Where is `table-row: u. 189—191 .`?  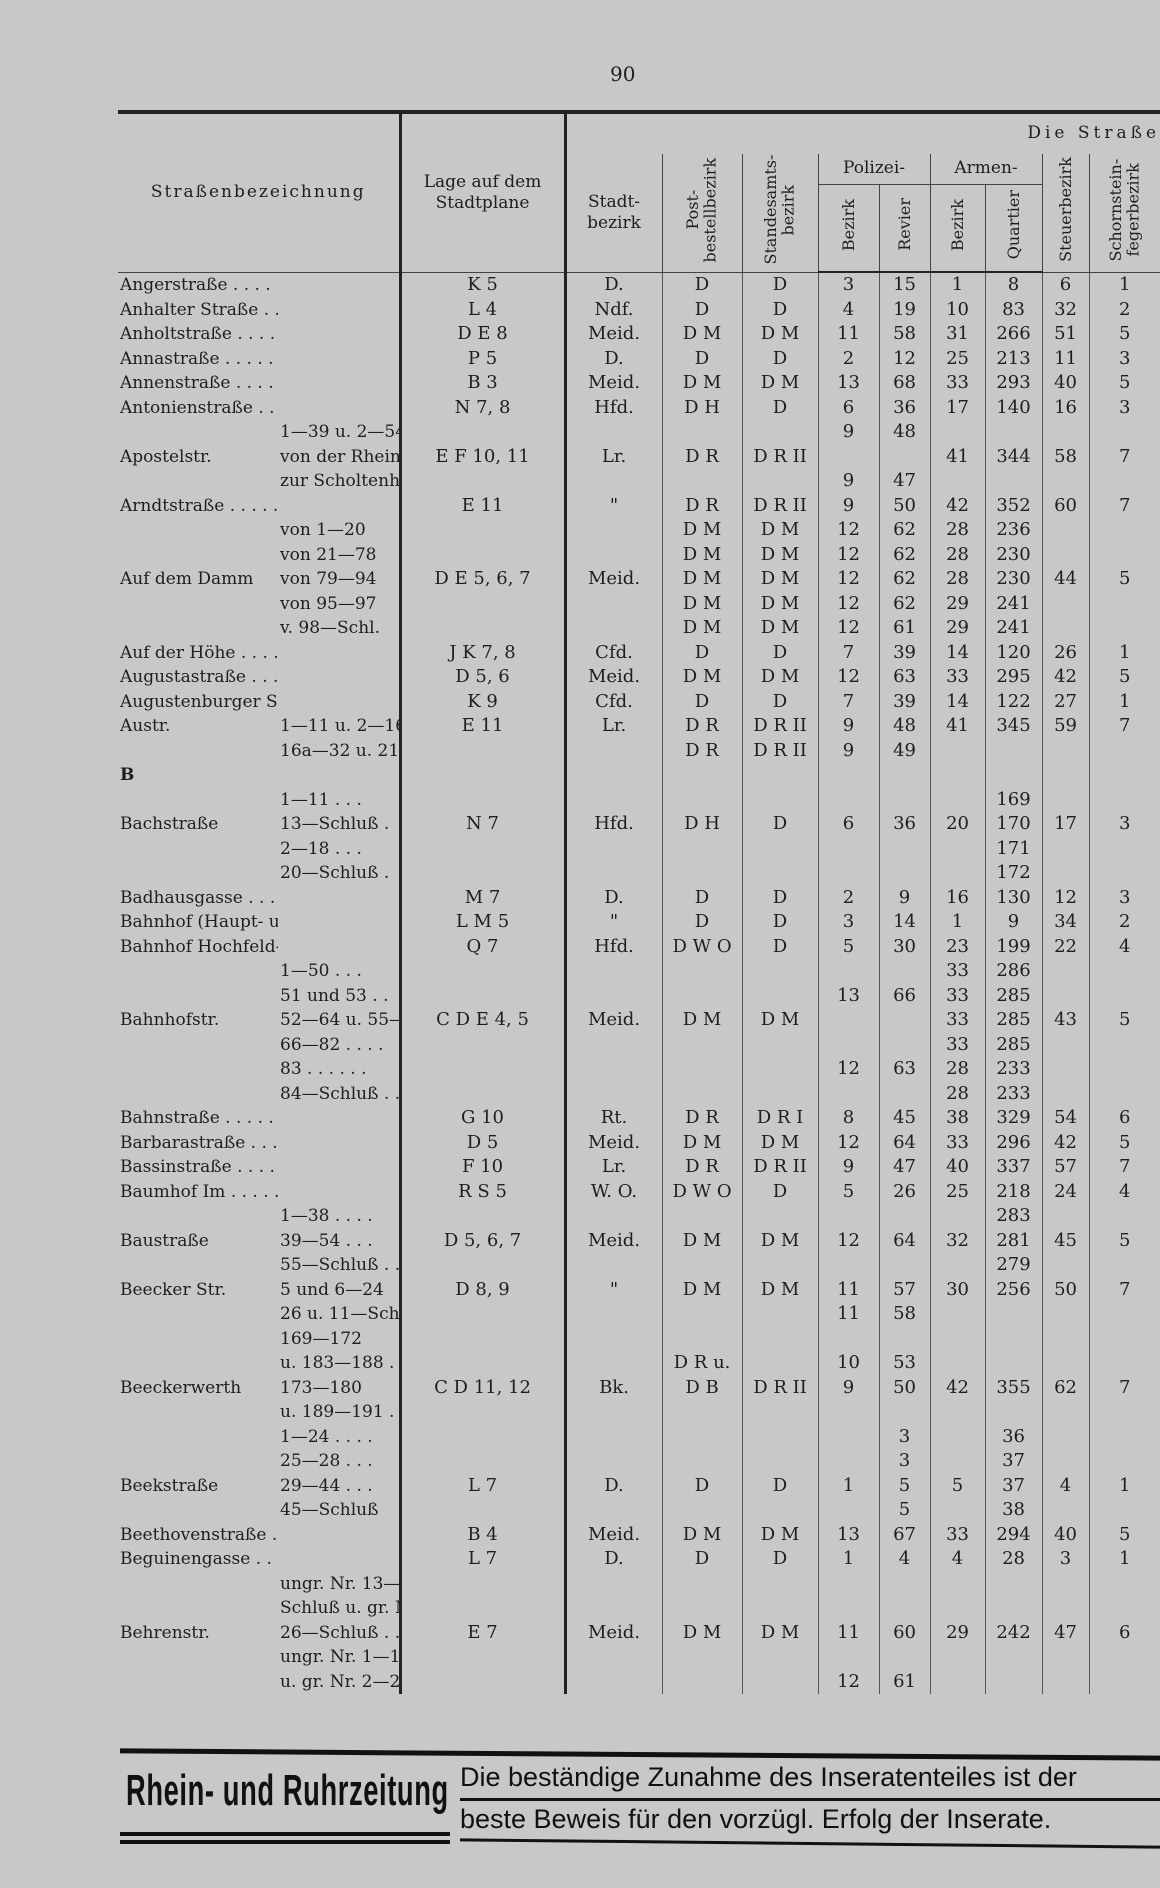
table-row: u. 189—191 . is located at coordinates (639, 1412).